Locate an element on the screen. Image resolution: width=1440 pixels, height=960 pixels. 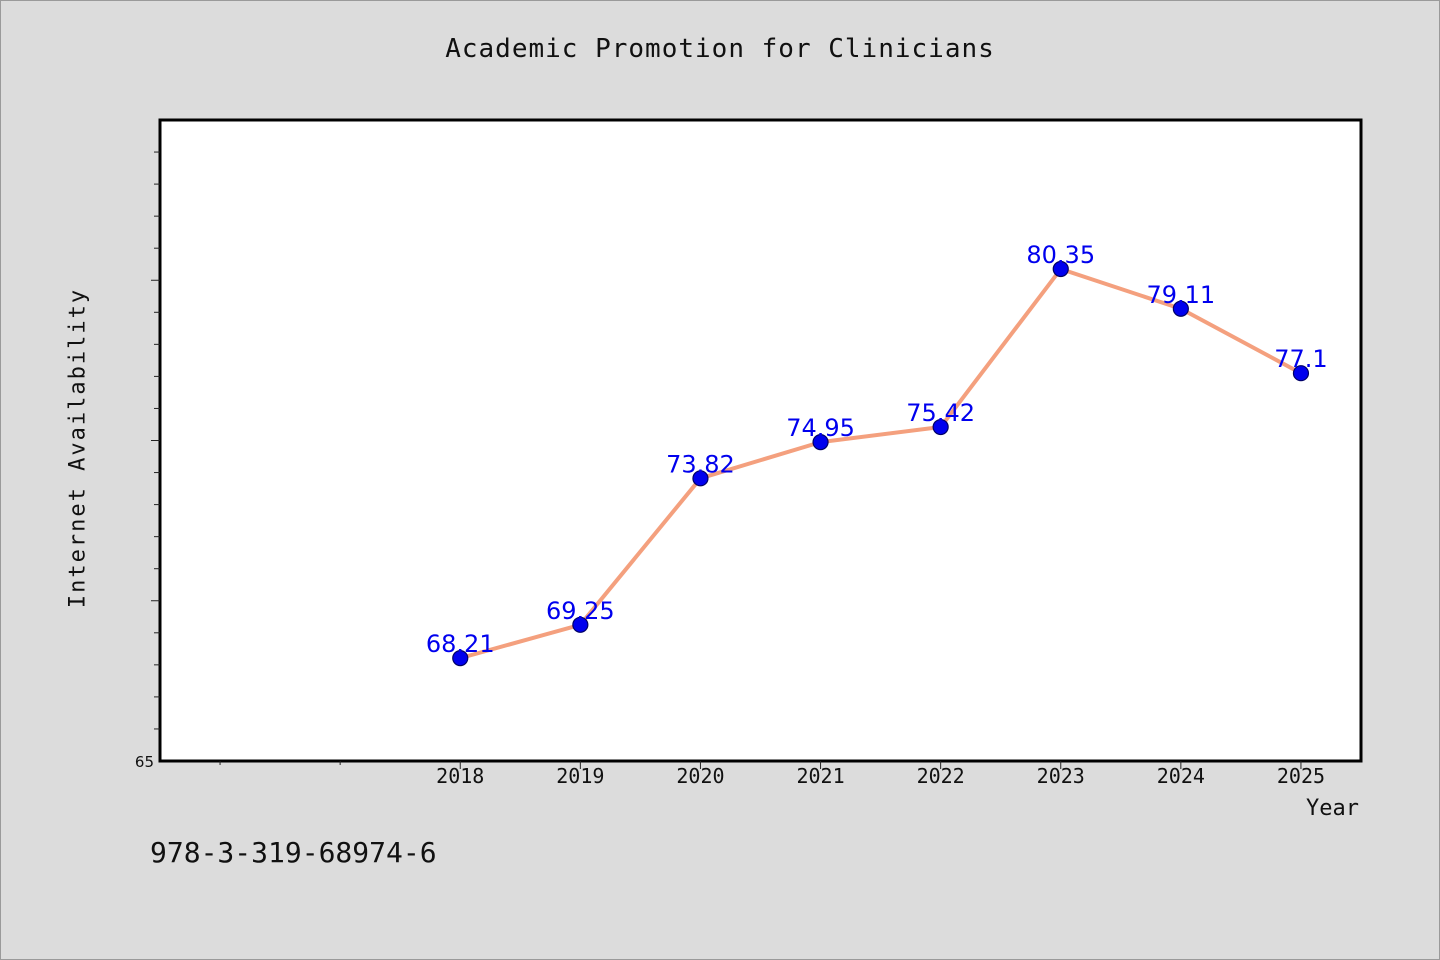
y-tick-label: 65 is located at coordinates (144, 762).